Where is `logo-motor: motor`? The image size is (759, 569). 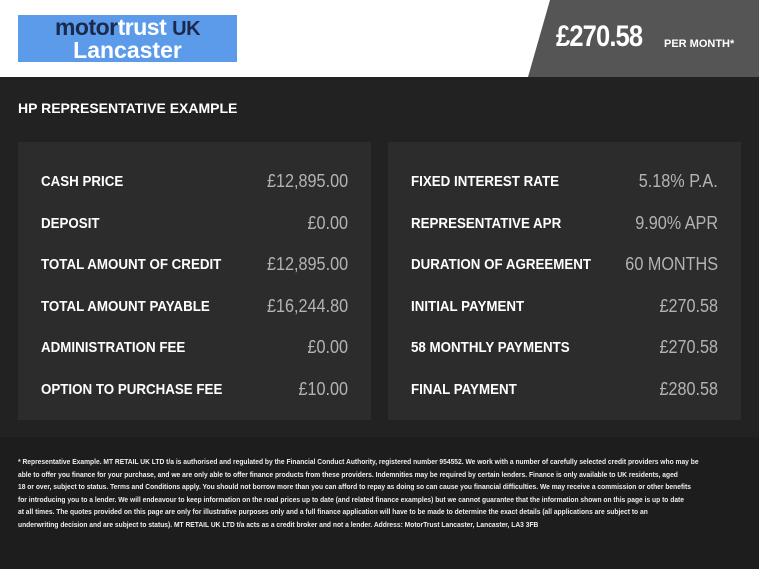 logo-motor: motor is located at coordinates (86, 27).